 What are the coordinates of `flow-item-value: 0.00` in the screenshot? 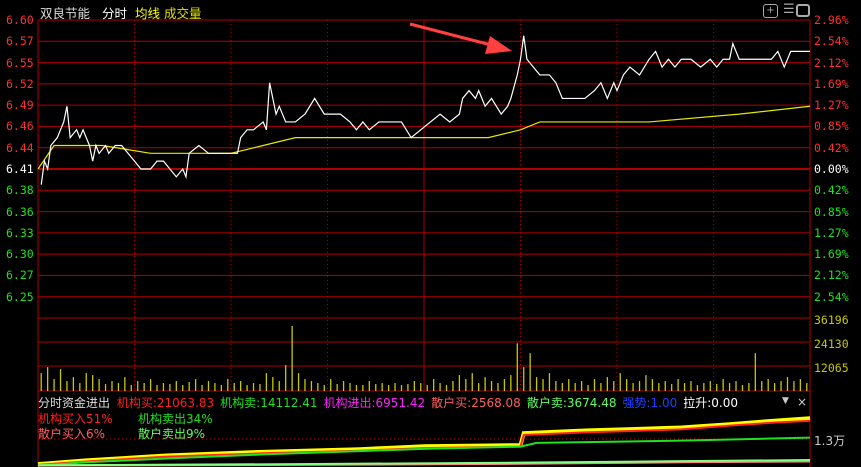 It's located at (725, 403).